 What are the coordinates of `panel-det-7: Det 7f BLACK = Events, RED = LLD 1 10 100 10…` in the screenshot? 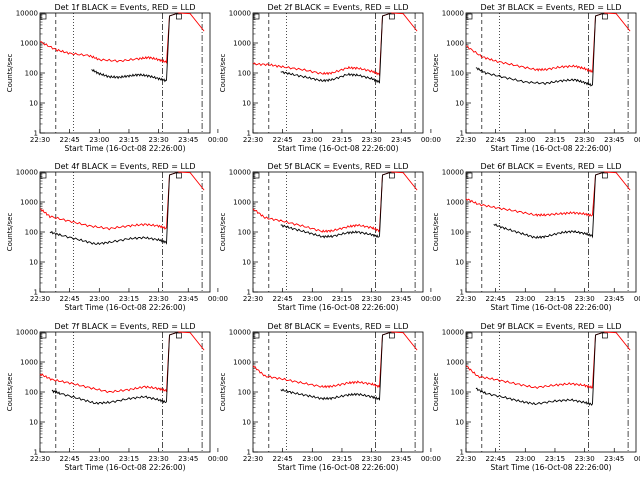 It's located at (117, 397).